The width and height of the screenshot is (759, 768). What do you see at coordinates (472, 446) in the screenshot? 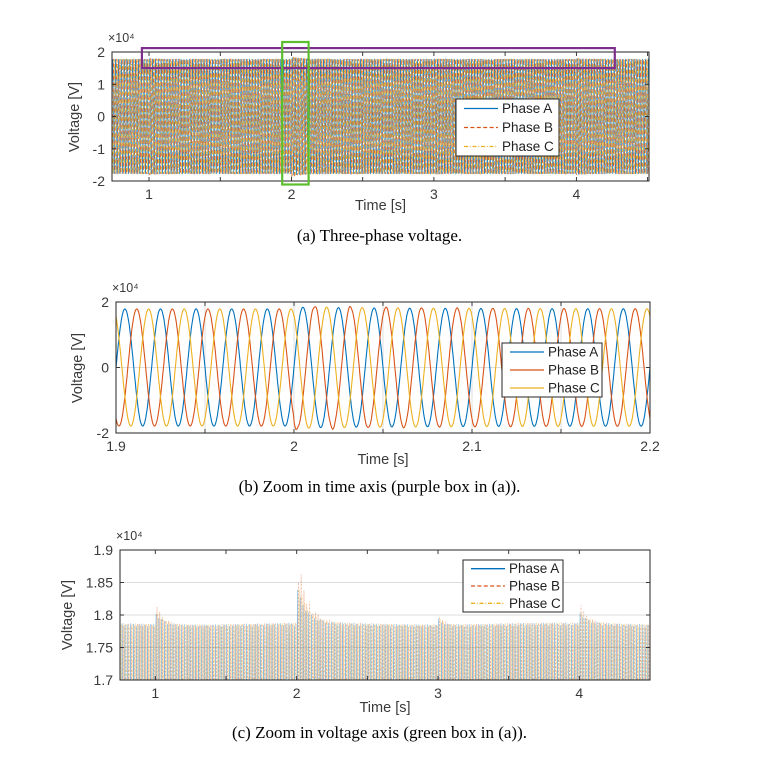
I see `x-tick-label: 2.1` at bounding box center [472, 446].